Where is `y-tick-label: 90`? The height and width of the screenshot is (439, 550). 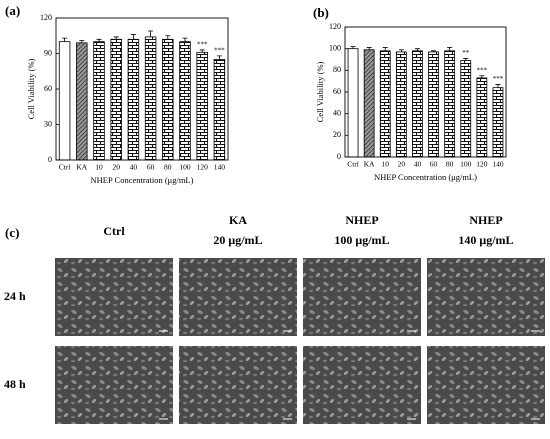
y-tick-label: 90 is located at coordinates (48, 52).